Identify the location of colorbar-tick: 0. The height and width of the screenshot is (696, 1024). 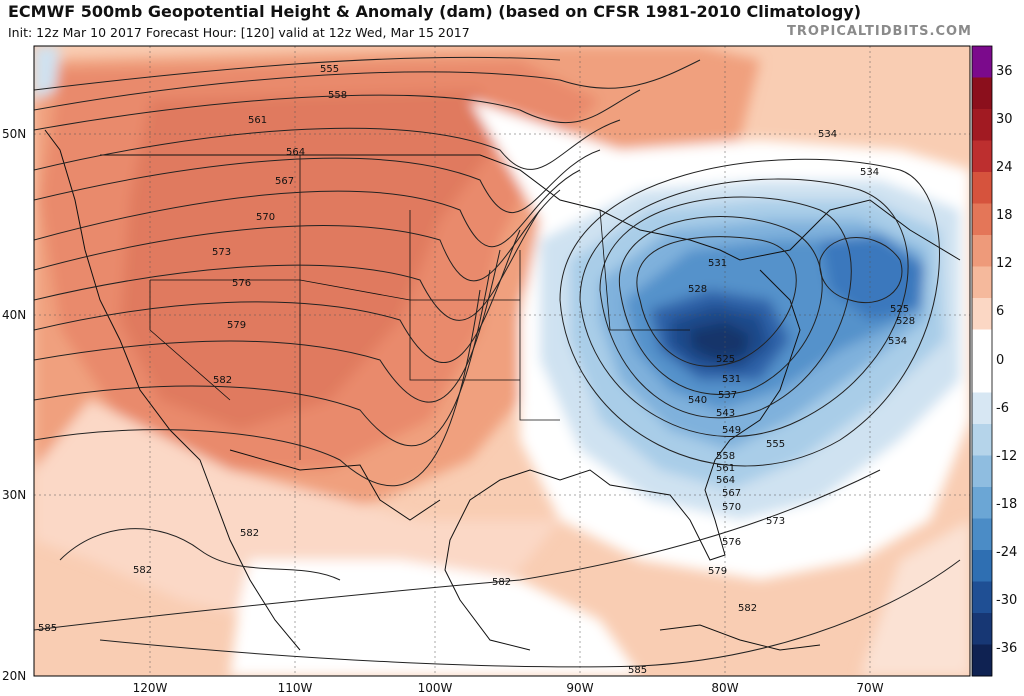
(1000, 360).